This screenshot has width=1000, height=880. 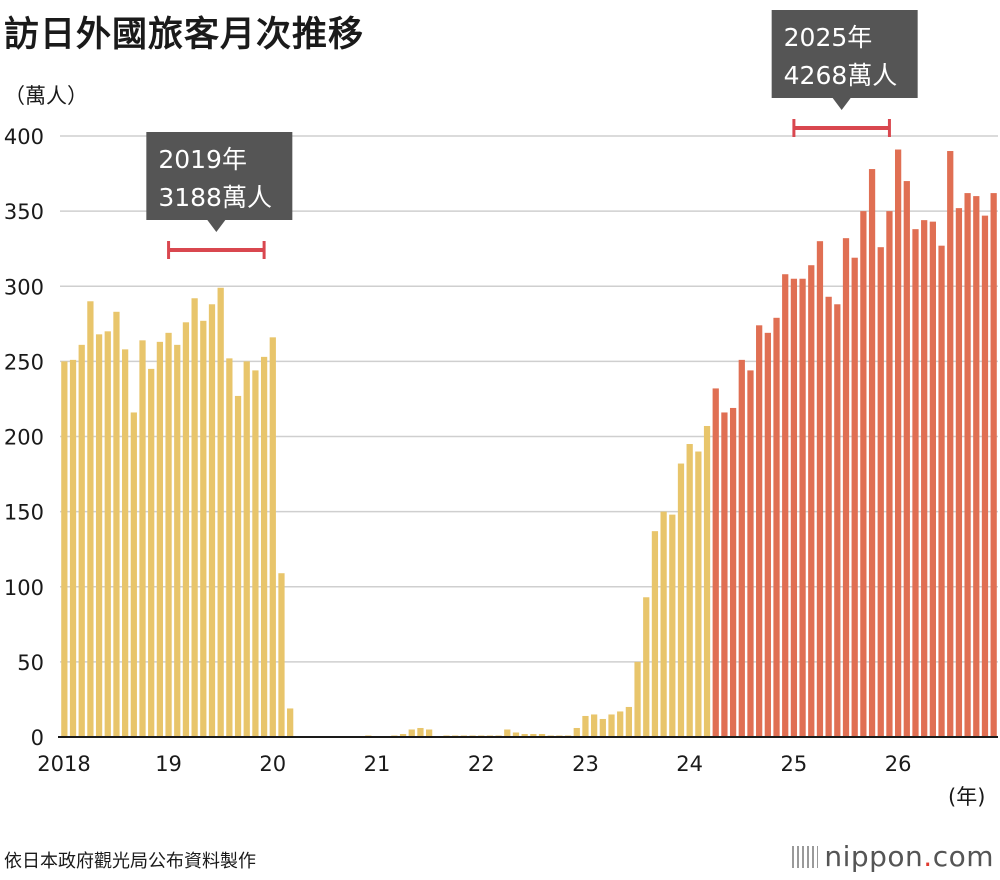 What do you see at coordinates (63, 764) in the screenshot?
I see `x-tick-label: 2018` at bounding box center [63, 764].